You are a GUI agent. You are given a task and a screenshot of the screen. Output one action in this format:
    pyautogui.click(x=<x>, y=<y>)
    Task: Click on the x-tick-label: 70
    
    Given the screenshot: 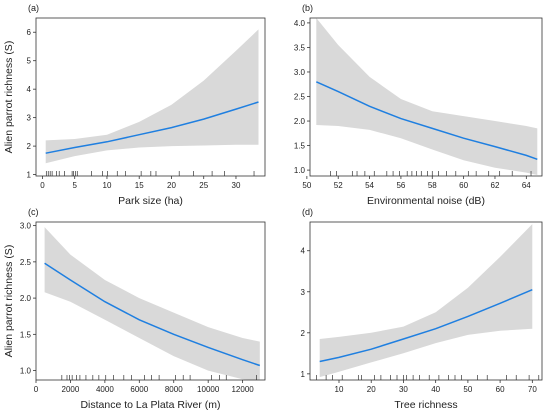 What is the action you would take?
    pyautogui.click(x=532, y=389)
    